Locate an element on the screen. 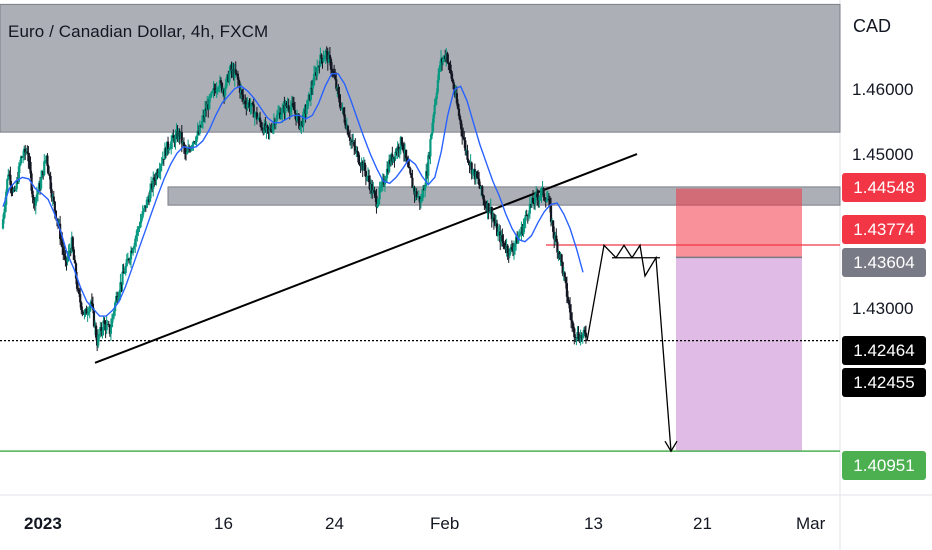 The image size is (932, 550). price-label-entry: 1.43604 is located at coordinates (884, 262).